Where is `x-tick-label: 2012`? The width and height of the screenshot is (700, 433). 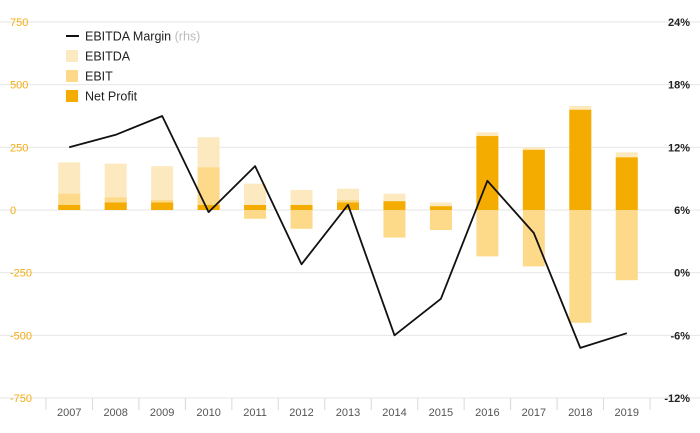 x-tick-label: 2012 is located at coordinates (301, 413).